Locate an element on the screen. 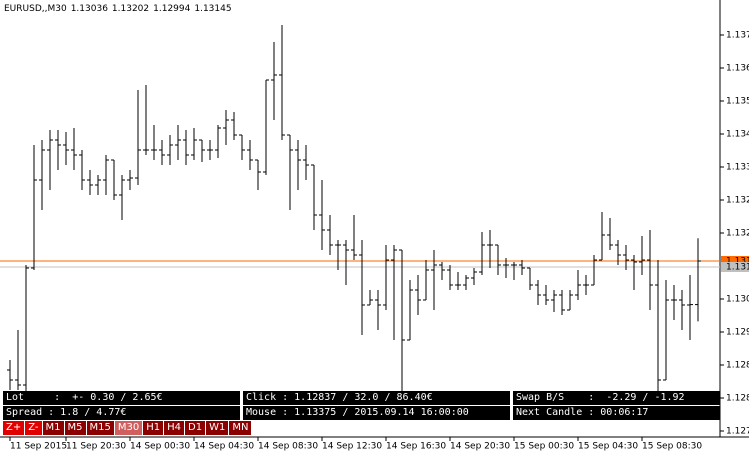 The height and width of the screenshot is (454, 749). x-tick-label: 14 Sep 00:30 is located at coordinates (160, 447).